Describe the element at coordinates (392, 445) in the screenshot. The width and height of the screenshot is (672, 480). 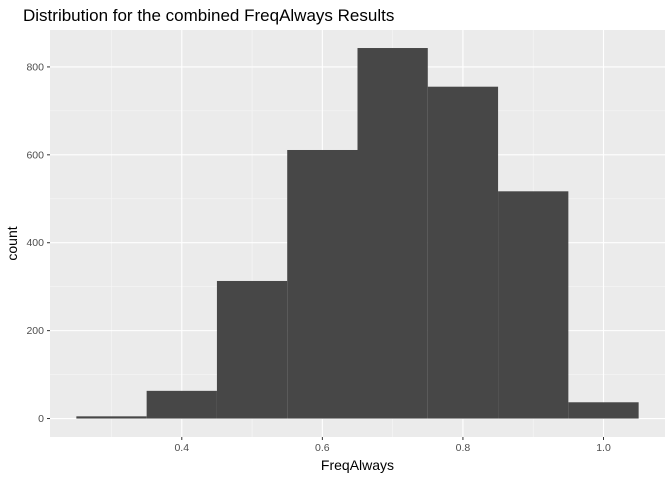
I see `x-axis: 0.4 0.6 0.8 1.0` at that location.